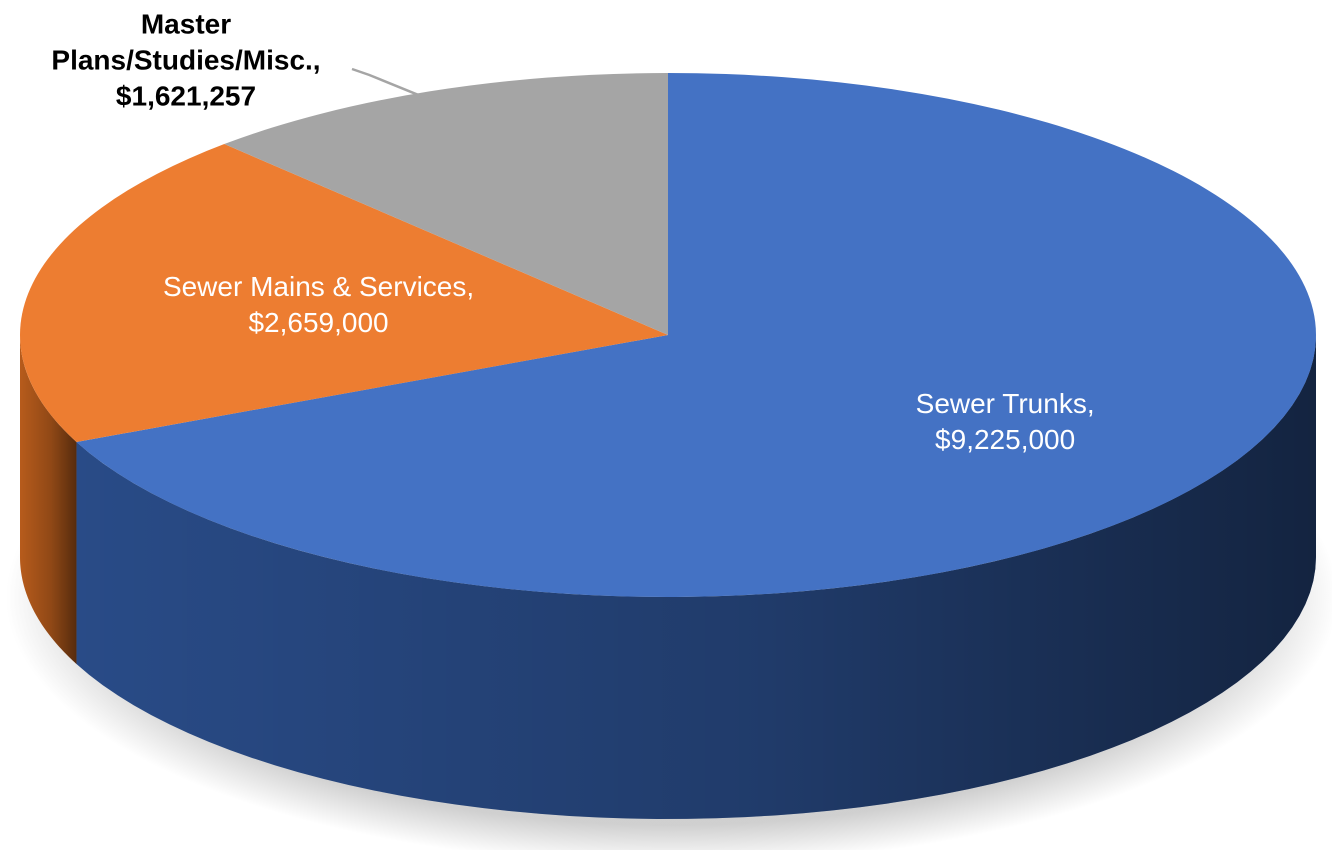  Describe the element at coordinates (318, 286) in the screenshot. I see `data-label-sewer-mains-services-line1: Sewer Mains & Services,` at that location.